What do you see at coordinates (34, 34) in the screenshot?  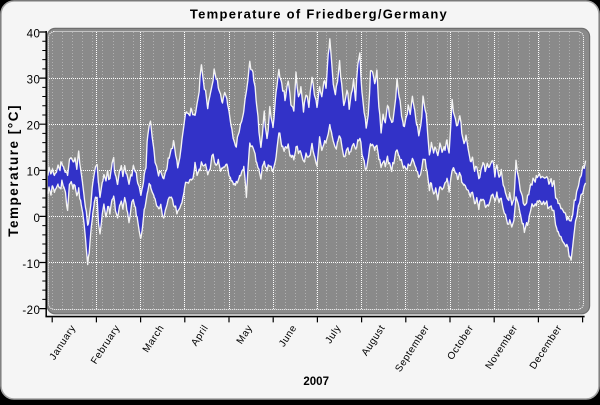 I see `svg-text: 40` at bounding box center [34, 34].